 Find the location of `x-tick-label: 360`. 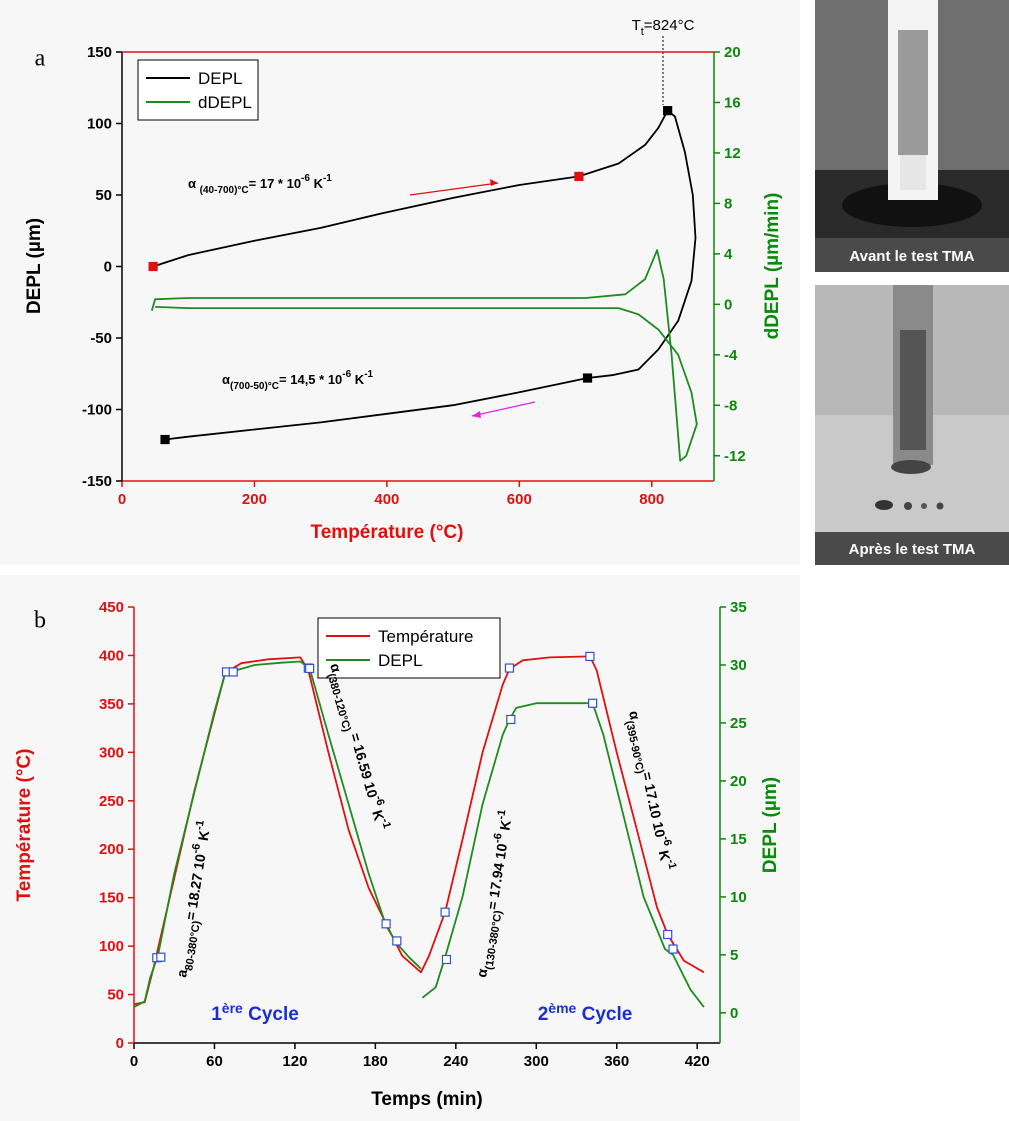

x-tick-label: 360 is located at coordinates (616, 1061).